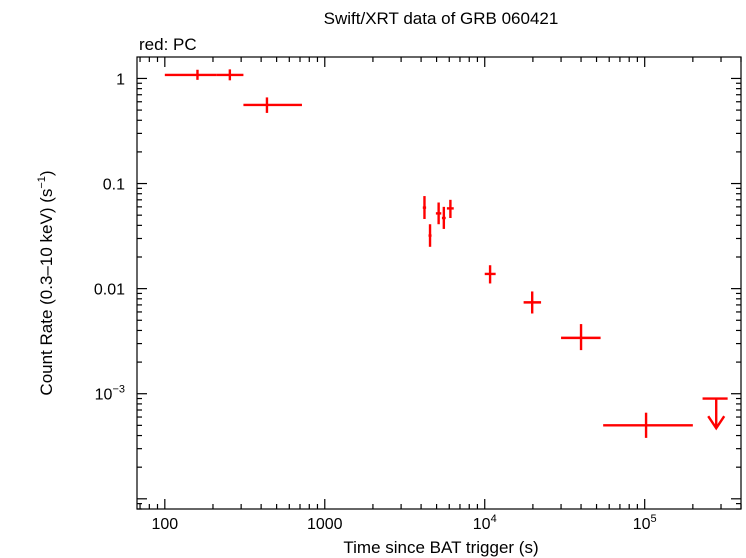  What do you see at coordinates (46, 173) in the screenshot?
I see `y-axis-label-close: )` at bounding box center [46, 173].